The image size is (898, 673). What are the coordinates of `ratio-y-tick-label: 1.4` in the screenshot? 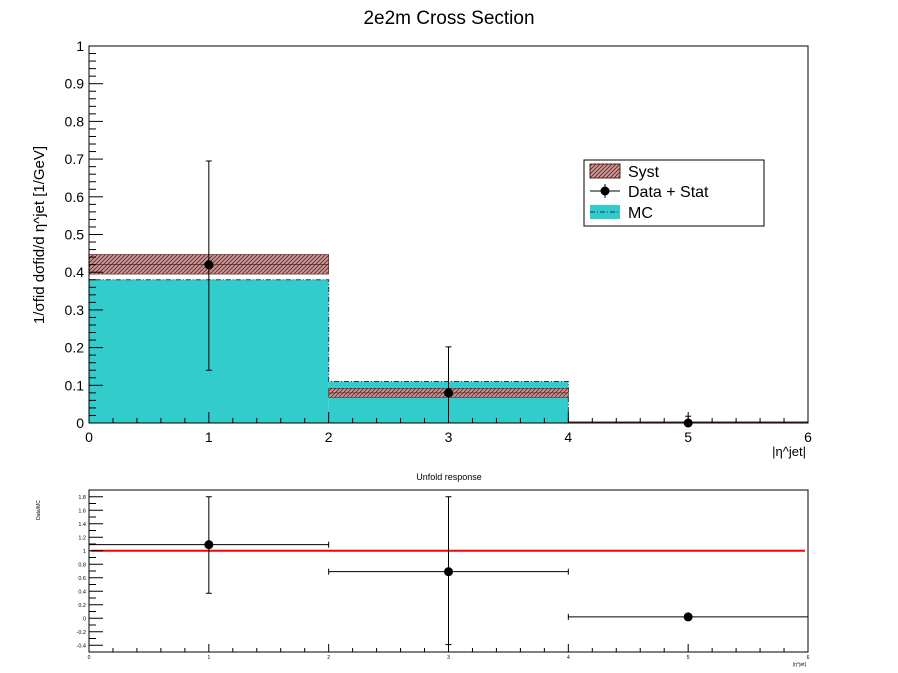 It's located at (82, 525).